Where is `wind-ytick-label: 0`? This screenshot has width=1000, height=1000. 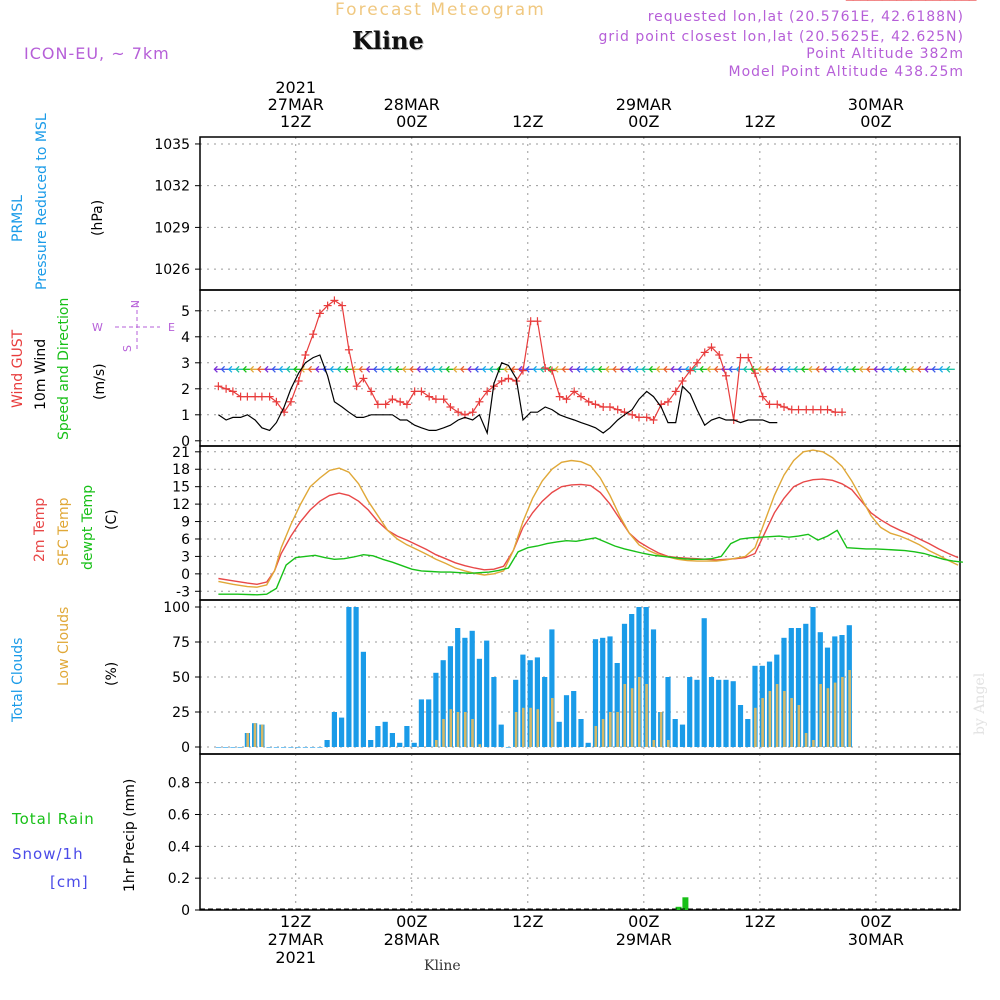
wind-ytick-label: 0 is located at coordinates (185, 442).